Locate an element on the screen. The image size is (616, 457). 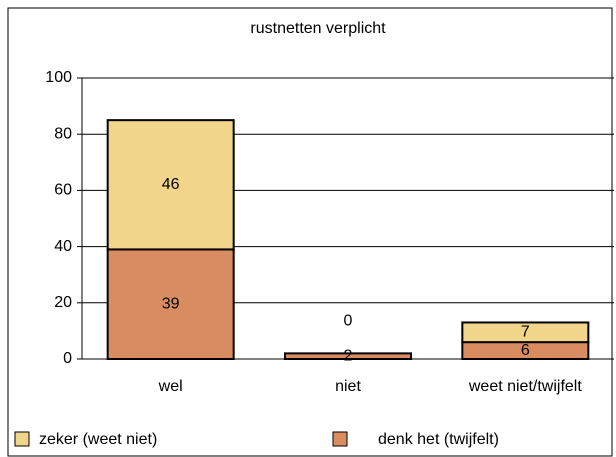
legend-label: denk het (twijfelt) is located at coordinates (438, 439).